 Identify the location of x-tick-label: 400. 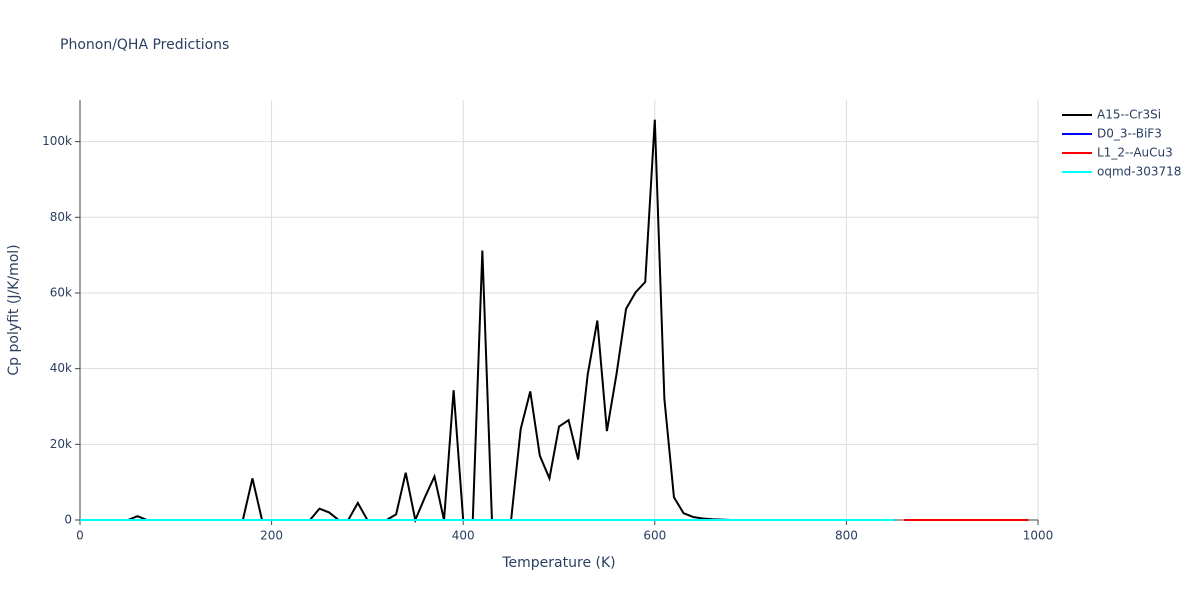
(463, 536).